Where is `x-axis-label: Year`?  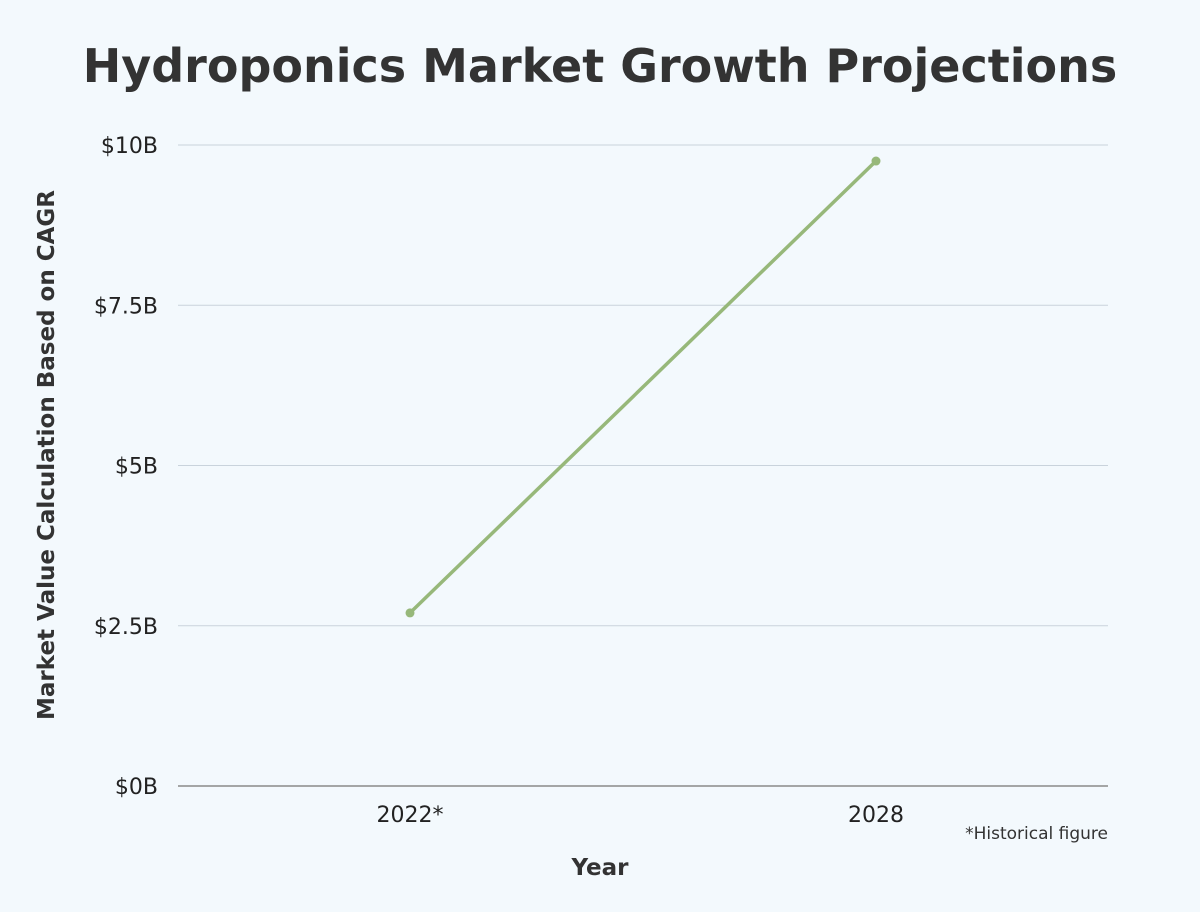 x-axis-label: Year is located at coordinates (599, 868).